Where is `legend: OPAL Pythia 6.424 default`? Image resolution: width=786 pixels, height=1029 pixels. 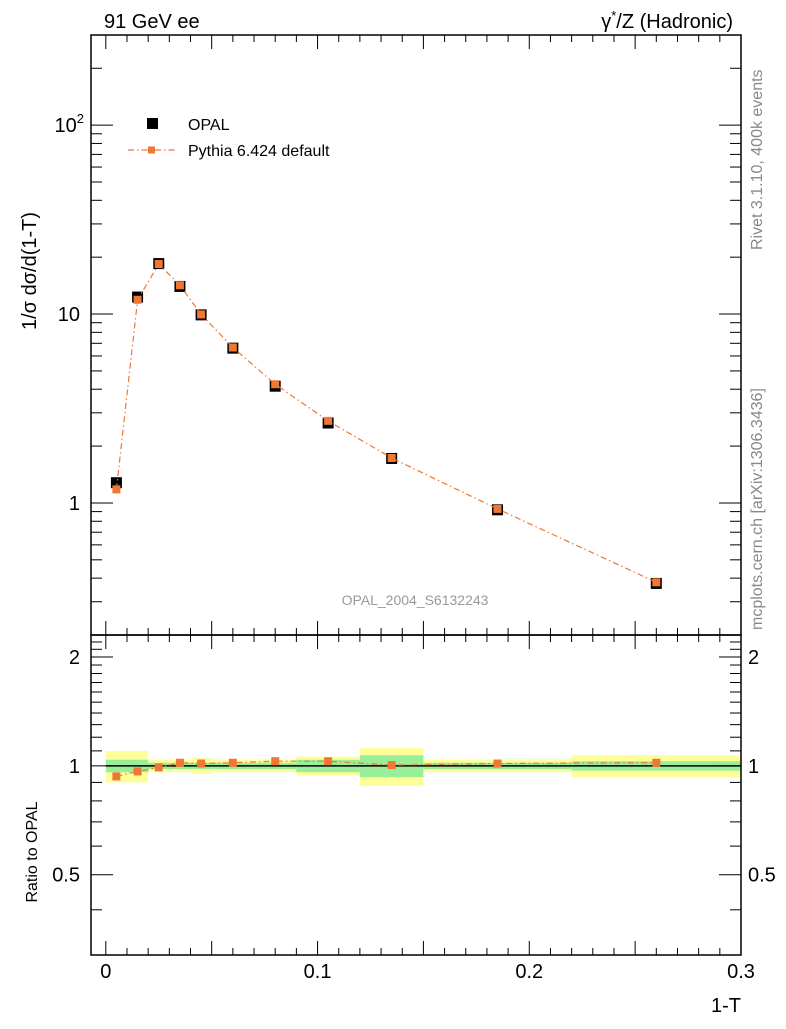 legend: OPAL Pythia 6.424 default is located at coordinates (229, 138).